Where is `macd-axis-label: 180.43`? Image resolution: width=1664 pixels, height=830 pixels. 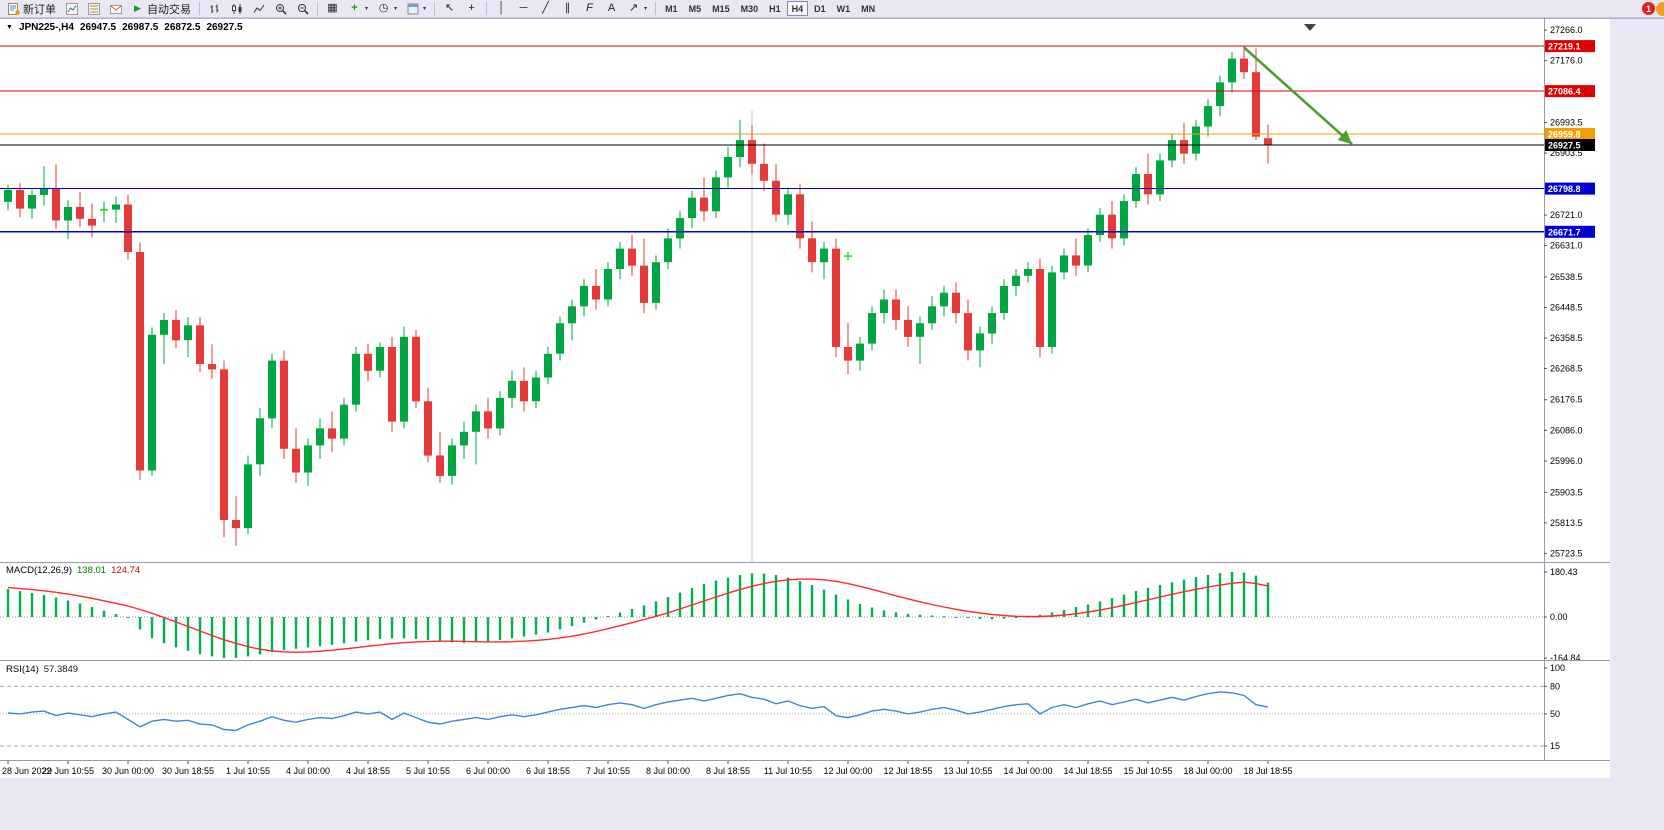 macd-axis-label: 180.43 is located at coordinates (1564, 572).